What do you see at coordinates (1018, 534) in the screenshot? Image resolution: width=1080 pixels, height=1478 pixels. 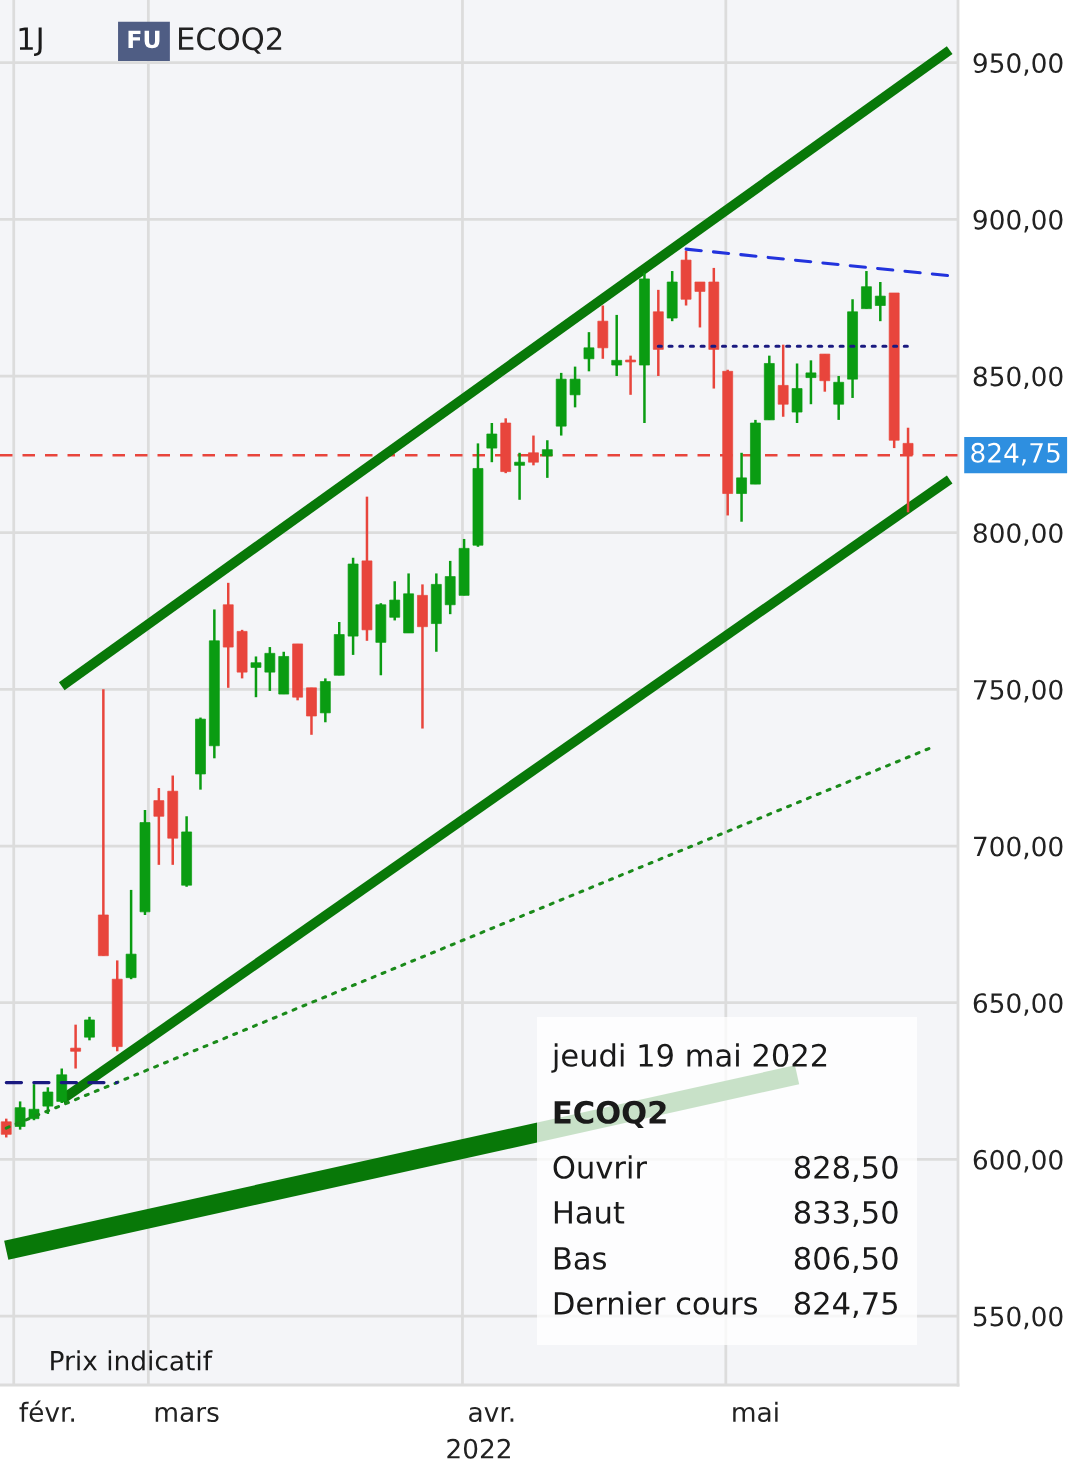 I see `y-tick-label: 800,00` at bounding box center [1018, 534].